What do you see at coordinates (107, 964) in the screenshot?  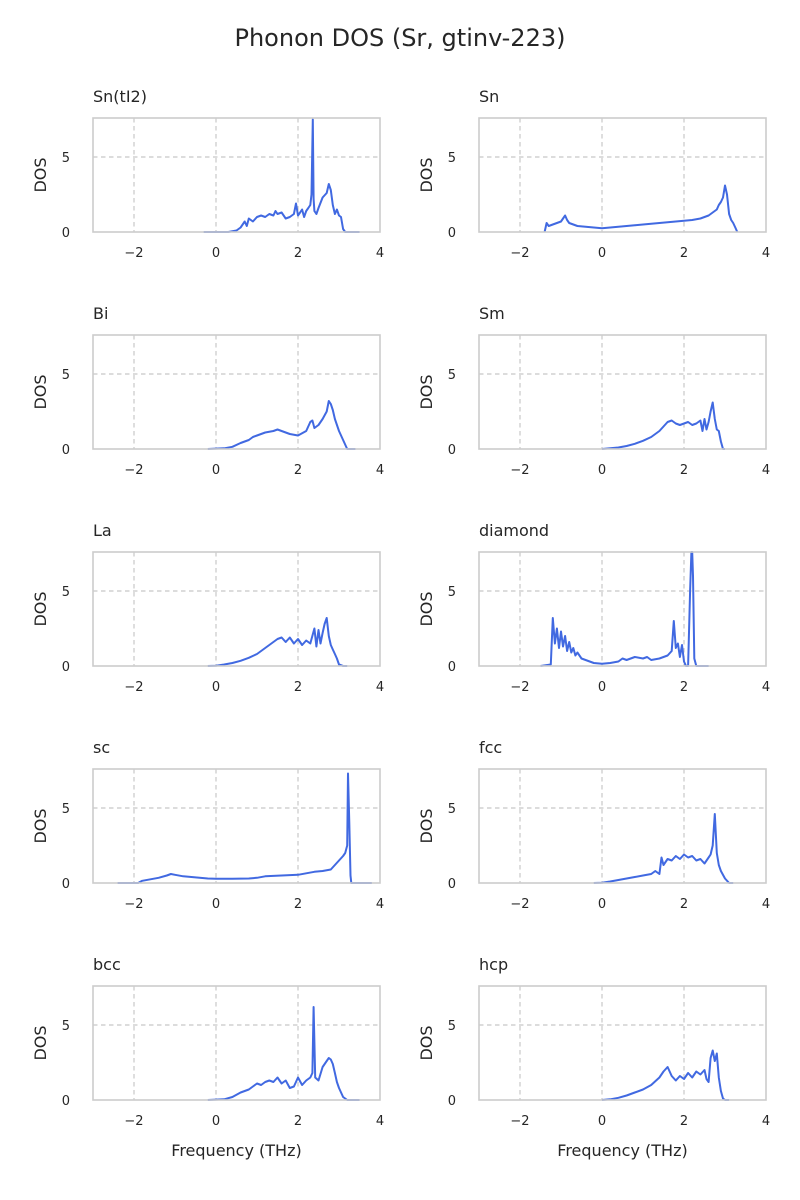 I see `subplot-title: bcc` at bounding box center [107, 964].